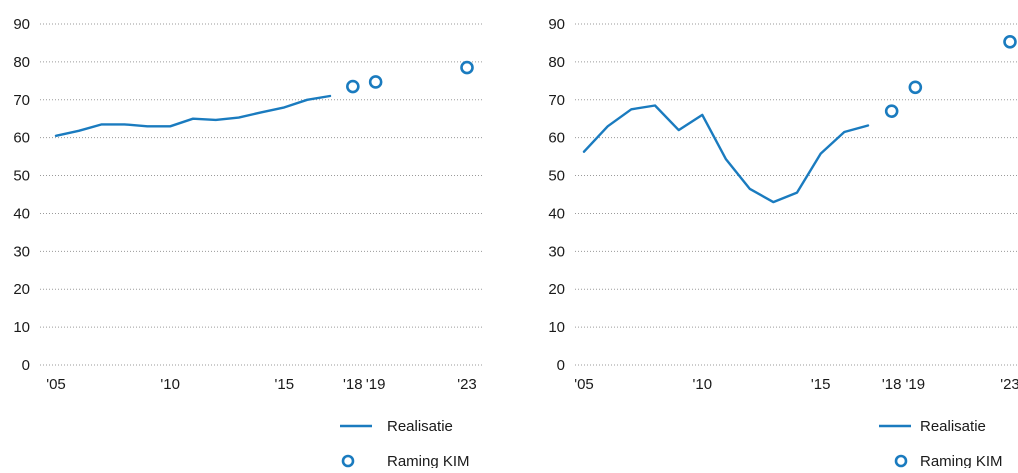  I want to click on legend-label-realisatie-right: Realisatie, so click(953, 426).